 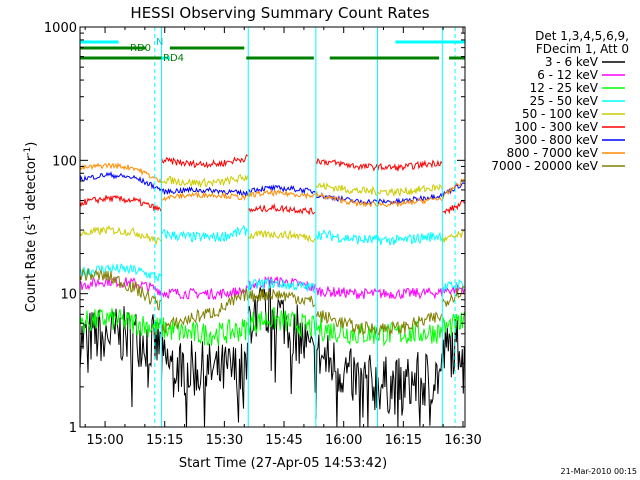 What do you see at coordinates (462, 440) in the screenshot?
I see `x-tick-label-6: 16:30` at bounding box center [462, 440].